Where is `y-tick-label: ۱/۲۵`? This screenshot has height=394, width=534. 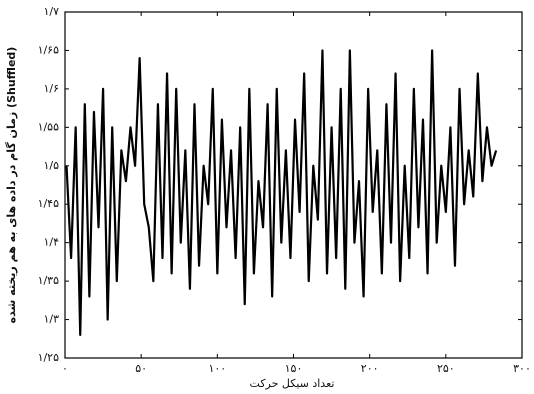
y-tick-label: ۱/۲۵ is located at coordinates (49, 357).